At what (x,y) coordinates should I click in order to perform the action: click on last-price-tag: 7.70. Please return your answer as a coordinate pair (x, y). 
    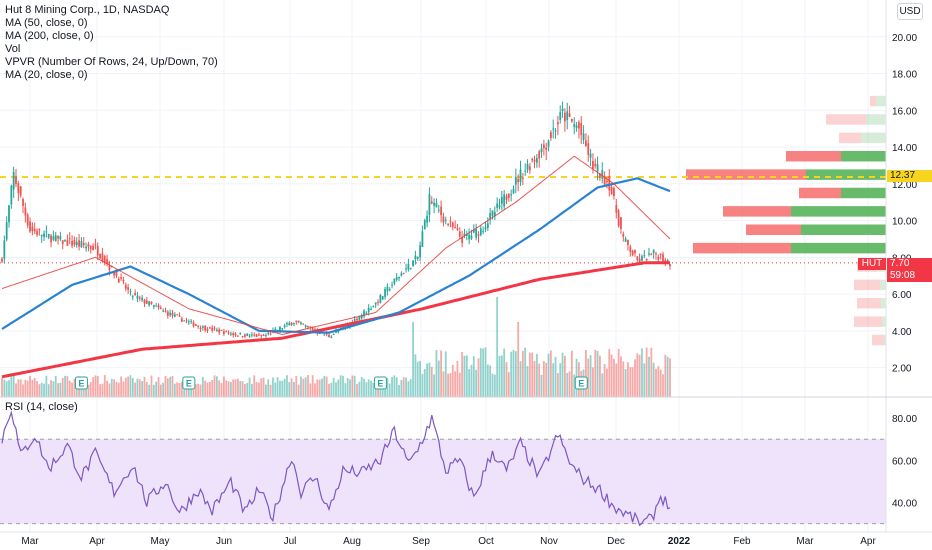
    Looking at the image, I should click on (909, 264).